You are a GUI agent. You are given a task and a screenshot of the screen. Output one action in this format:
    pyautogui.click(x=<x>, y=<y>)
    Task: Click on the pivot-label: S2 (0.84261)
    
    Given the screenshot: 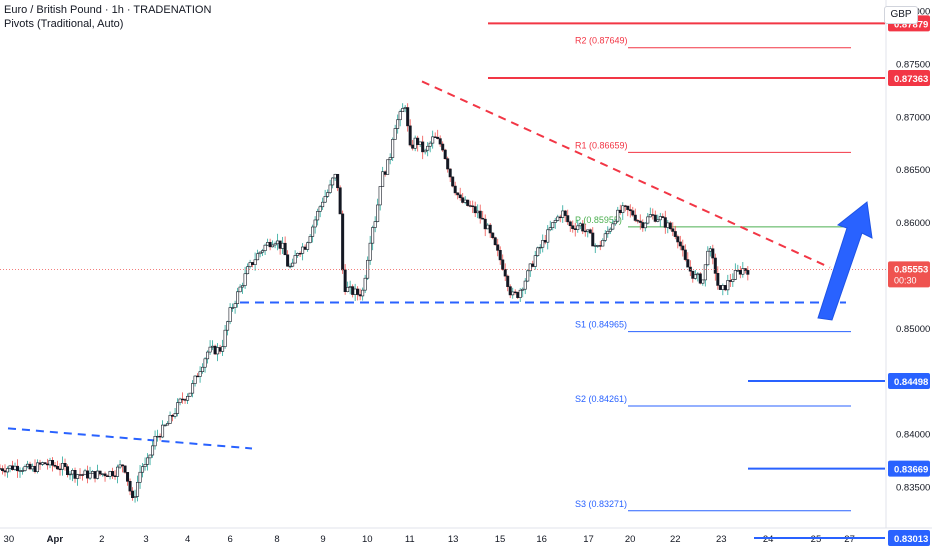 What is the action you would take?
    pyautogui.click(x=601, y=399)
    